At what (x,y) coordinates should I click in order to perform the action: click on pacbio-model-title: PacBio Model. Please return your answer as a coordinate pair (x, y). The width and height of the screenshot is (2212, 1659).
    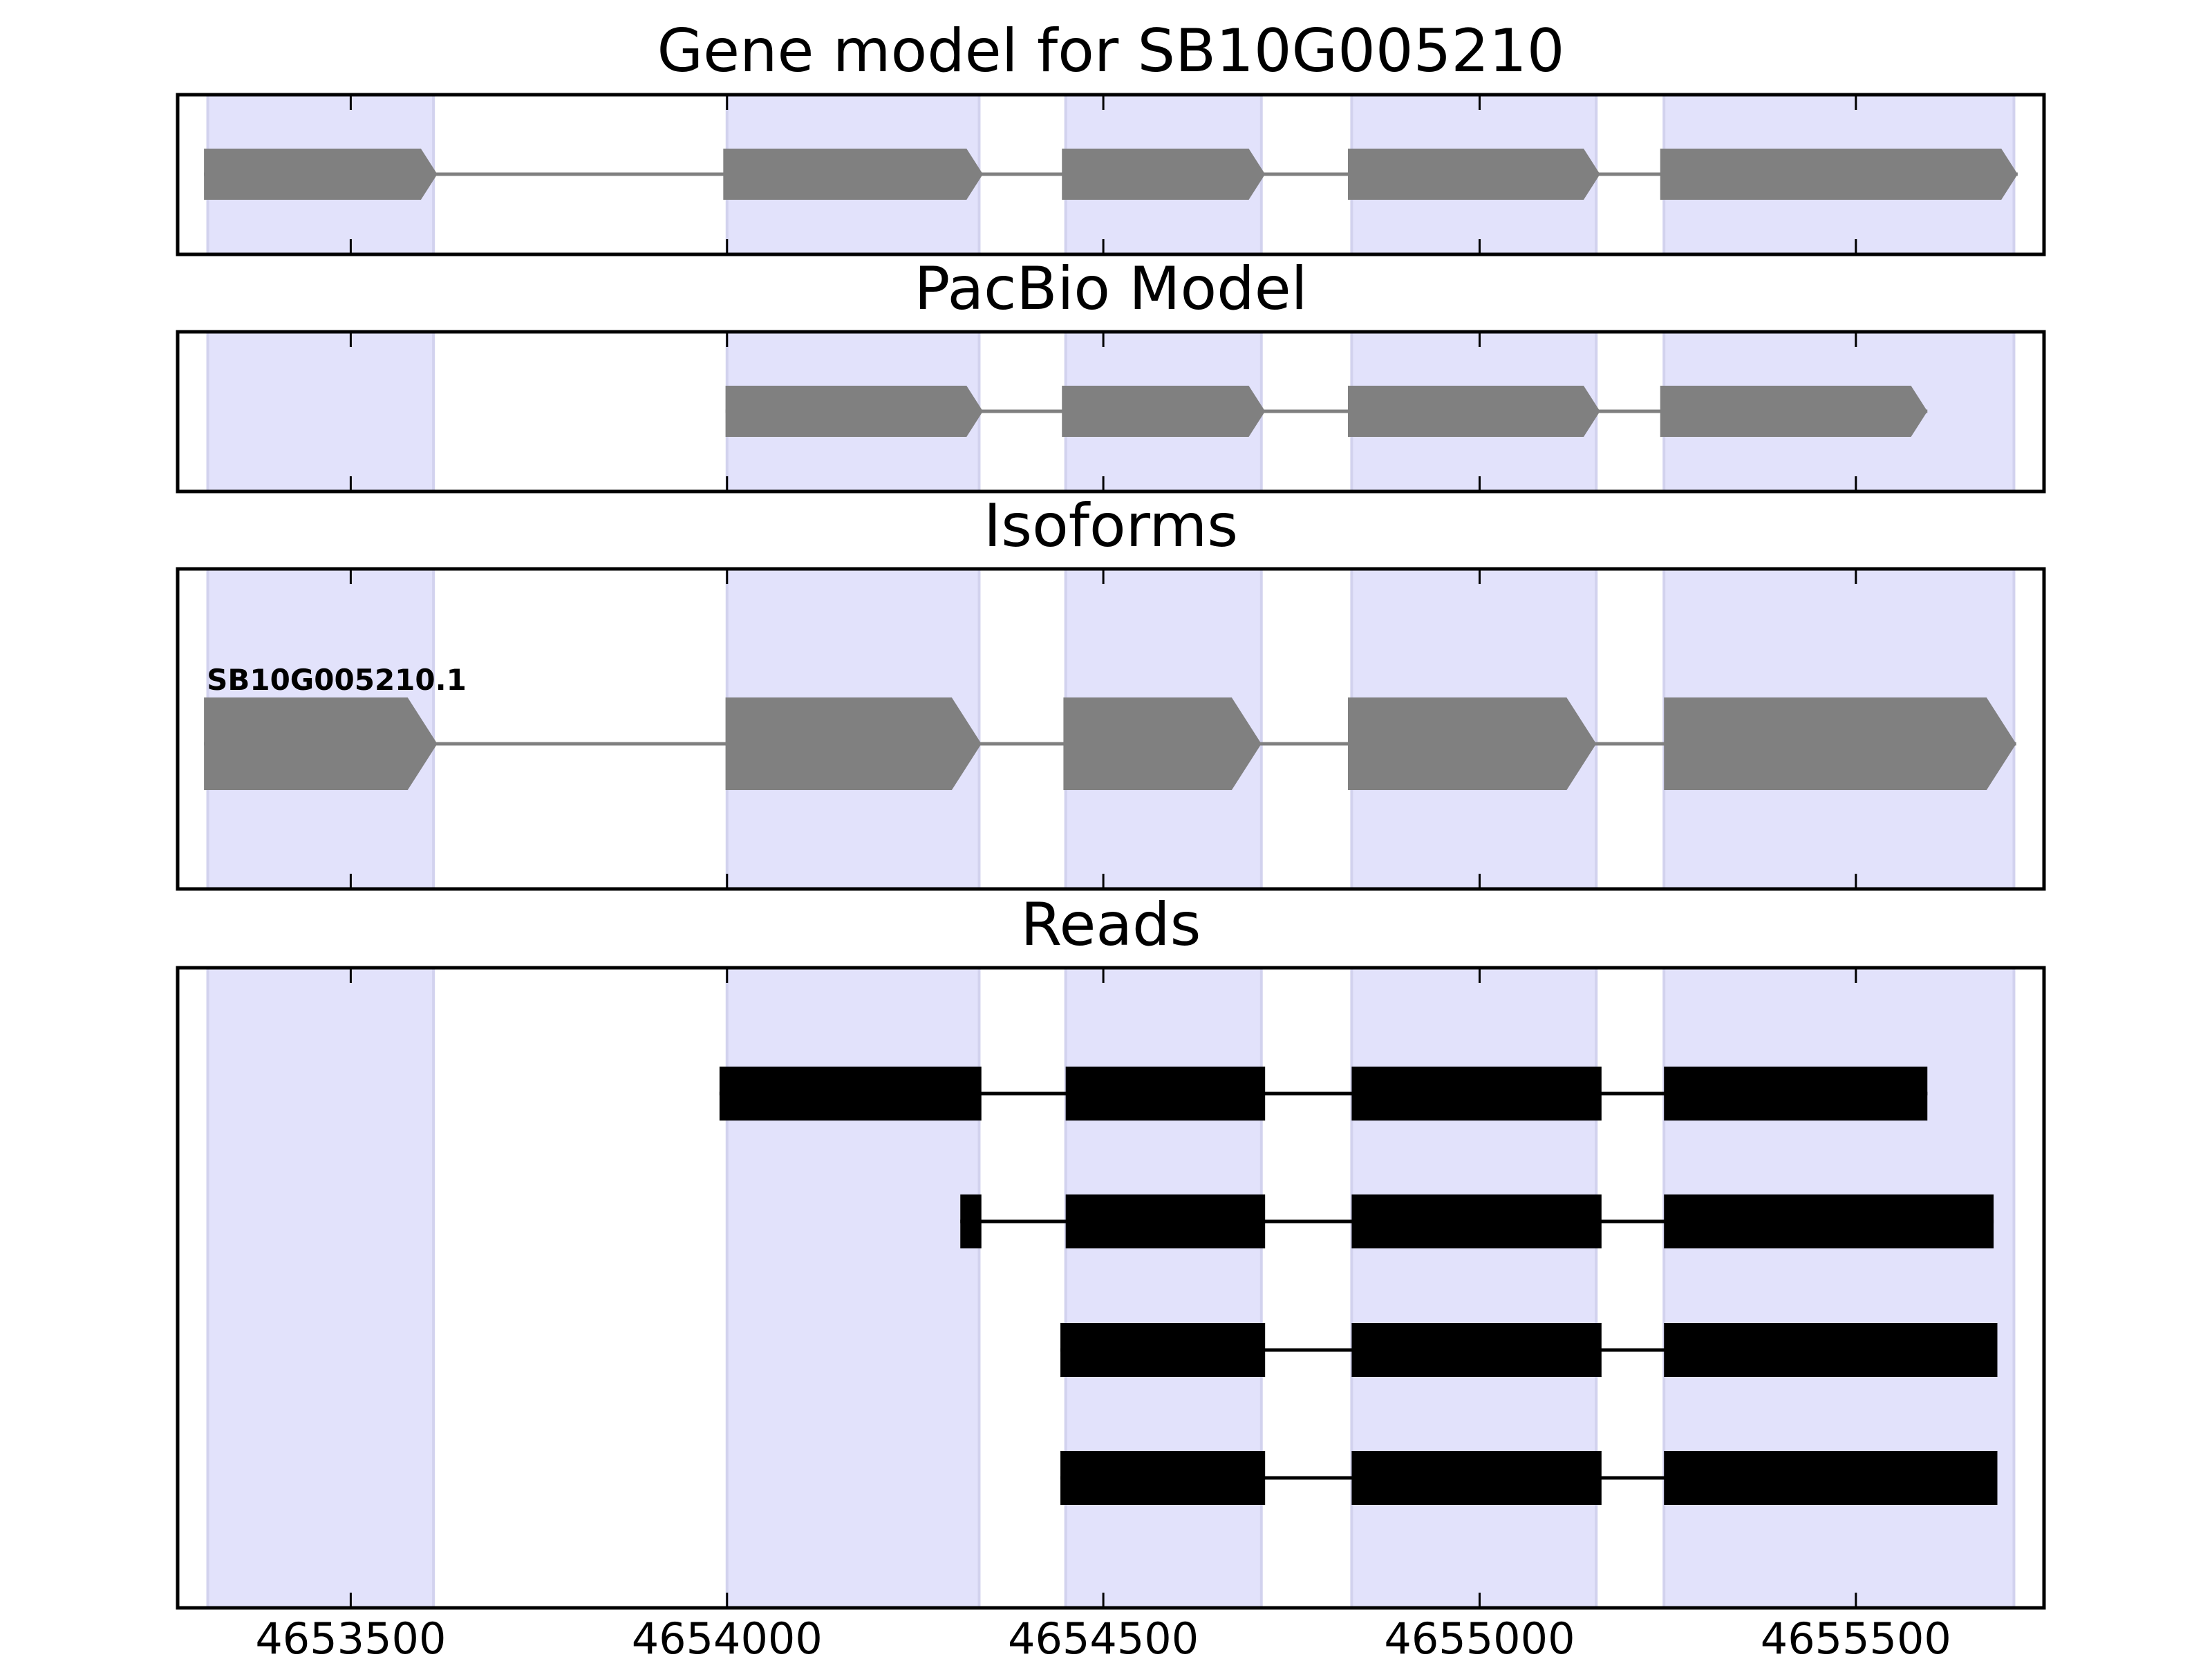
    Looking at the image, I should click on (1110, 289).